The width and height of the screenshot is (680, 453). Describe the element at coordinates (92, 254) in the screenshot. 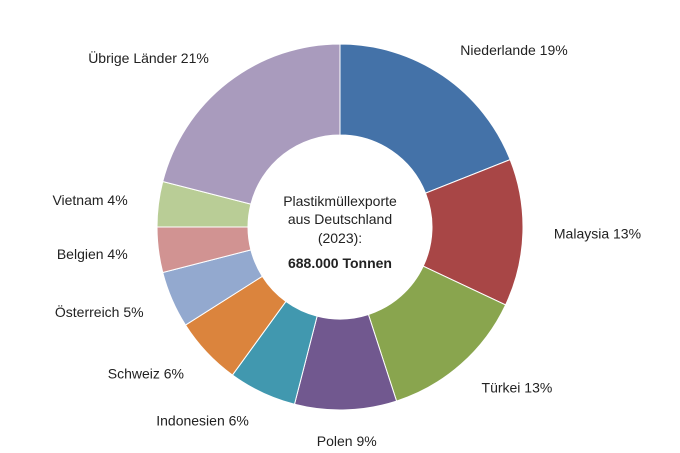

I see `slice-label-7: Belgien 4%` at that location.